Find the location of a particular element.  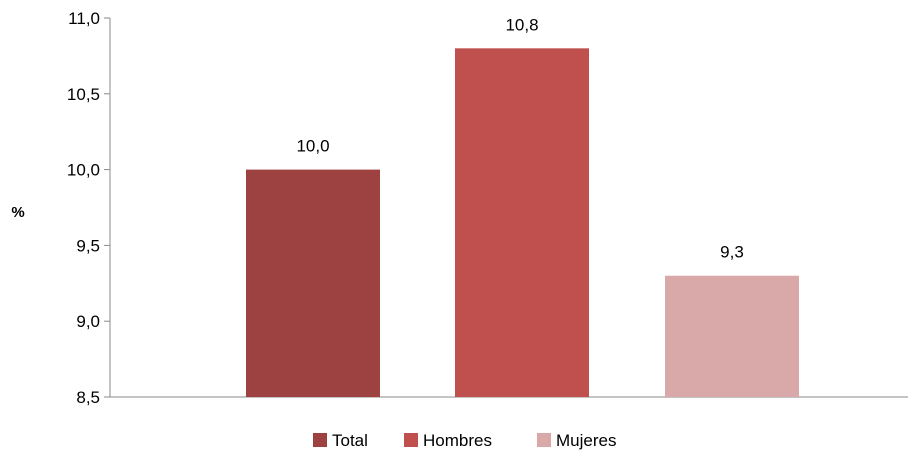

legend-swatch-mujeres is located at coordinates (544, 440).